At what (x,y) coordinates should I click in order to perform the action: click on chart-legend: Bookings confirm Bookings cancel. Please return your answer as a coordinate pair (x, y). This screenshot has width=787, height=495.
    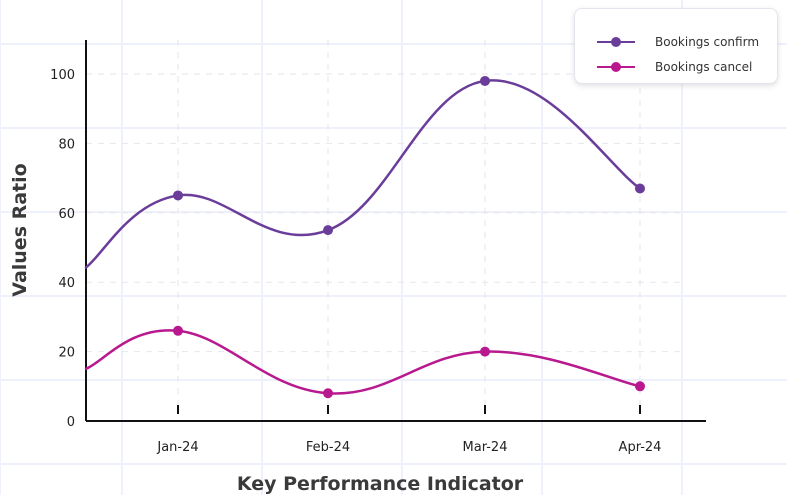
    Looking at the image, I should click on (676, 46).